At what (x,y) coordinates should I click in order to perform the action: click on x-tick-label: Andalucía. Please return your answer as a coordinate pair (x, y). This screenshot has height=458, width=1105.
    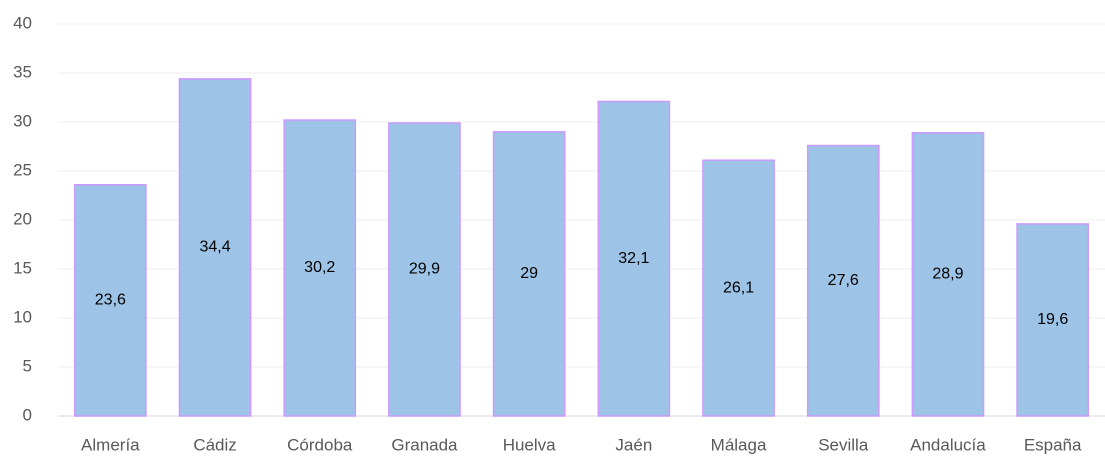
    Looking at the image, I should click on (948, 444).